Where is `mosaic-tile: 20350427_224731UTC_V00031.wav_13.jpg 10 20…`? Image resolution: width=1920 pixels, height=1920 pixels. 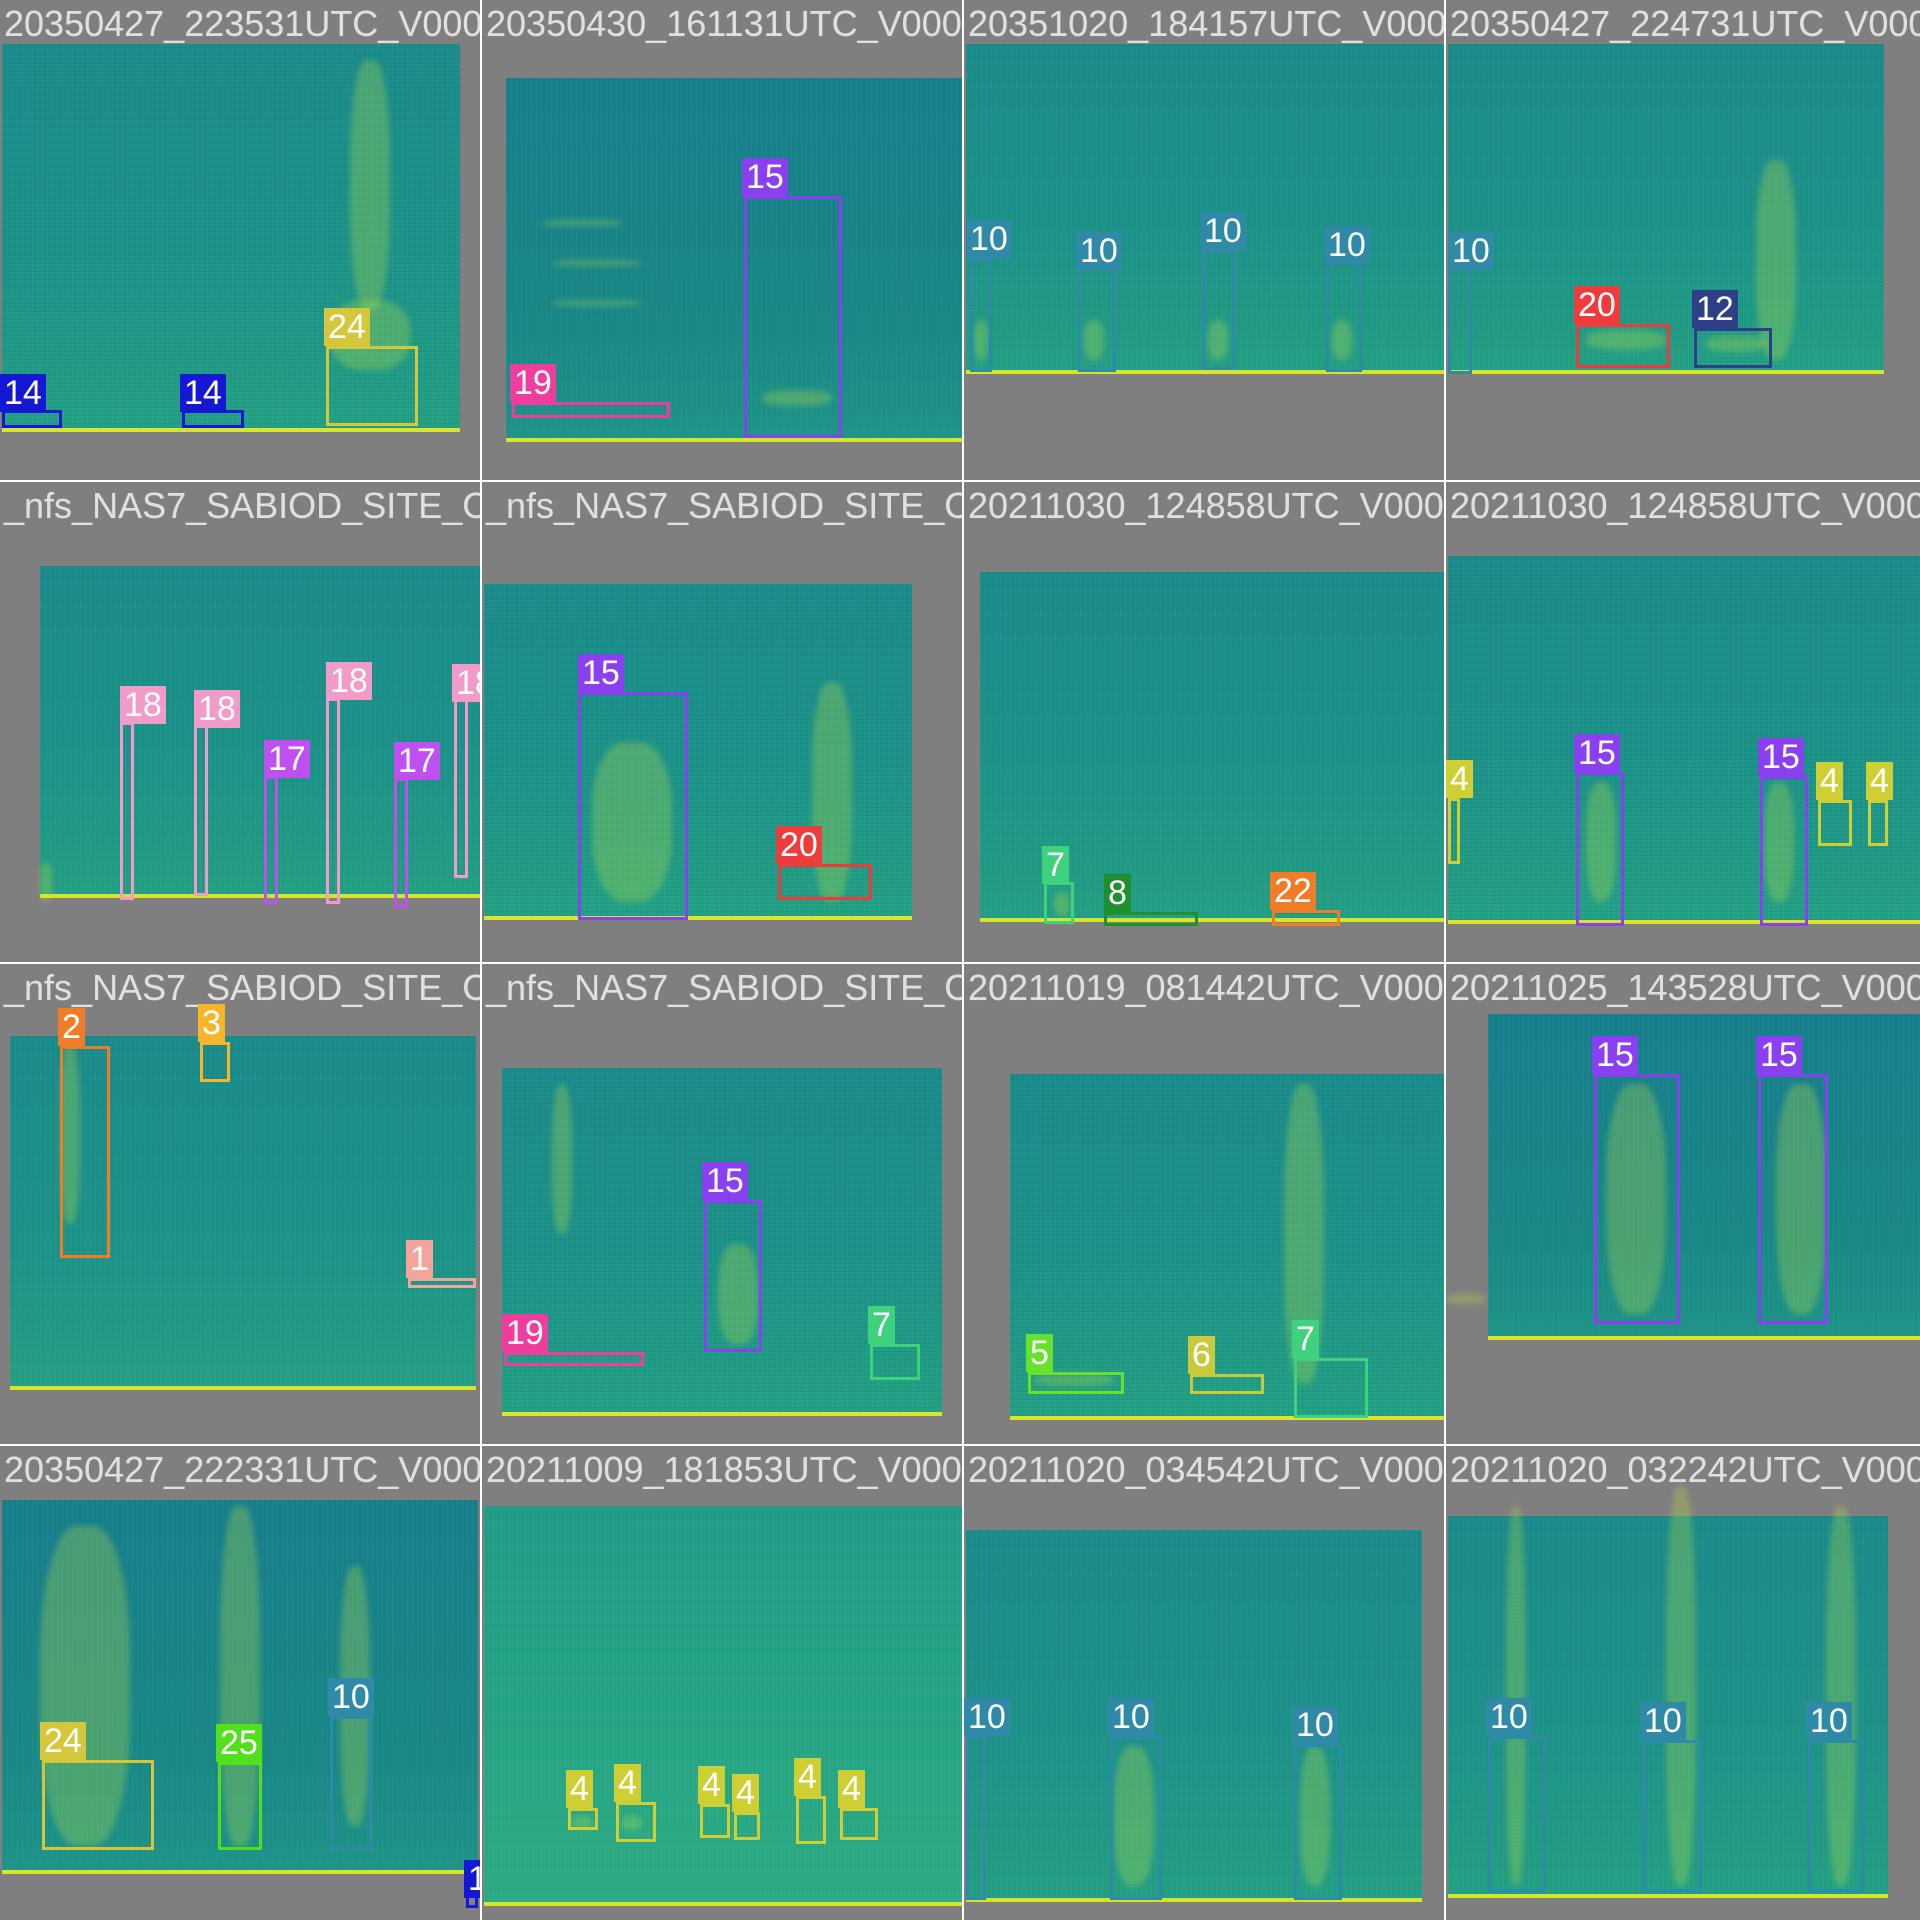 mosaic-tile: 20350427_224731UTC_V00031.wav_13.jpg 10 20… is located at coordinates (1683, 240).